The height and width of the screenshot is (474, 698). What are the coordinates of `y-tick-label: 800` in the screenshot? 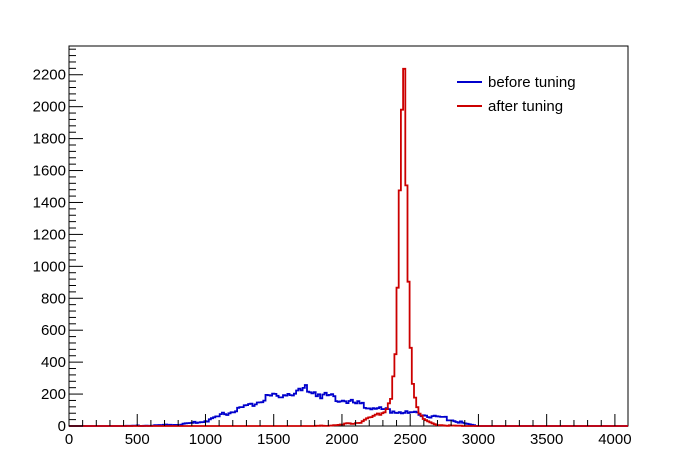 It's located at (53, 298).